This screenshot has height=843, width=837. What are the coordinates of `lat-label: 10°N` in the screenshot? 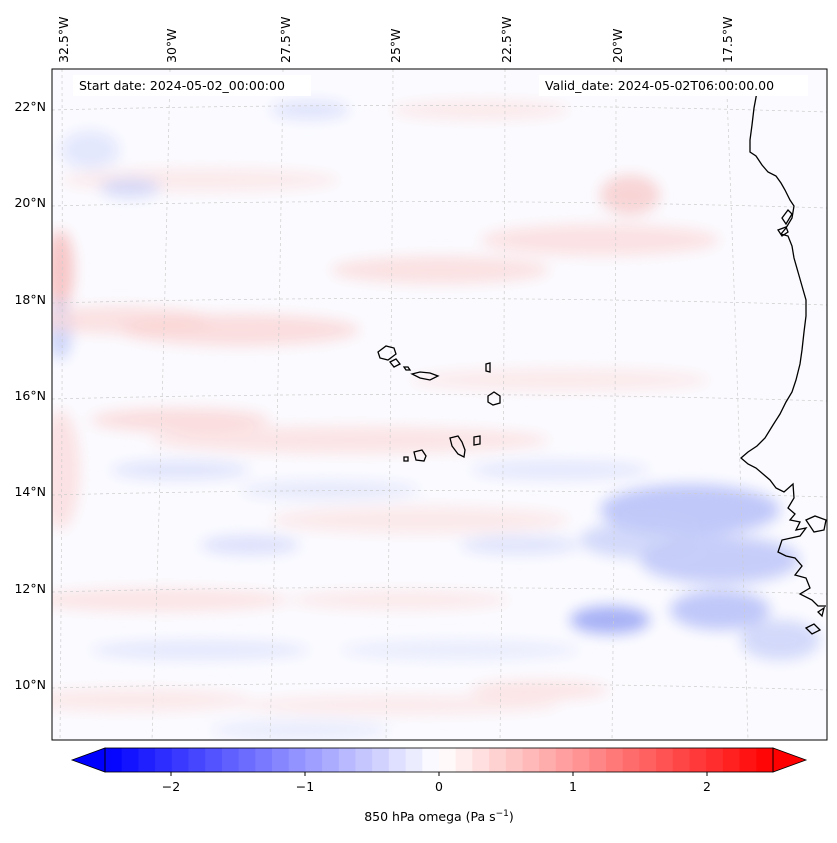 It's located at (30, 684).